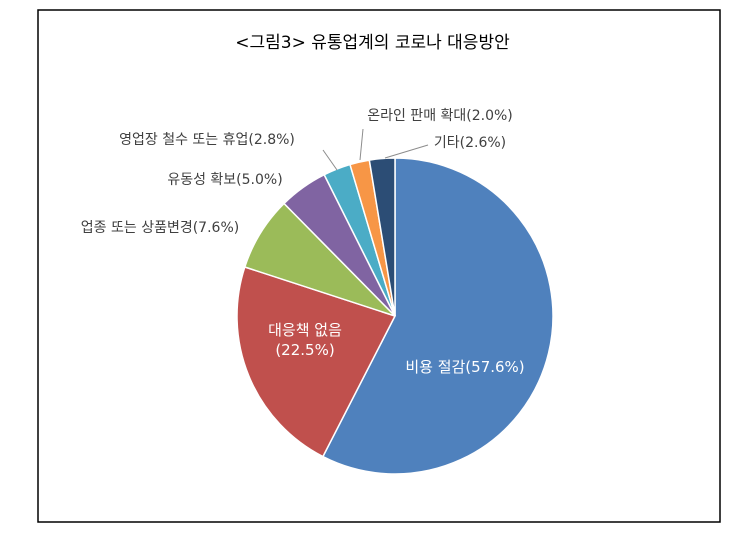 The width and height of the screenshot is (745, 548). Describe the element at coordinates (305, 340) in the screenshot. I see `data-label: 대응책 없음 (22.5%)` at that location.